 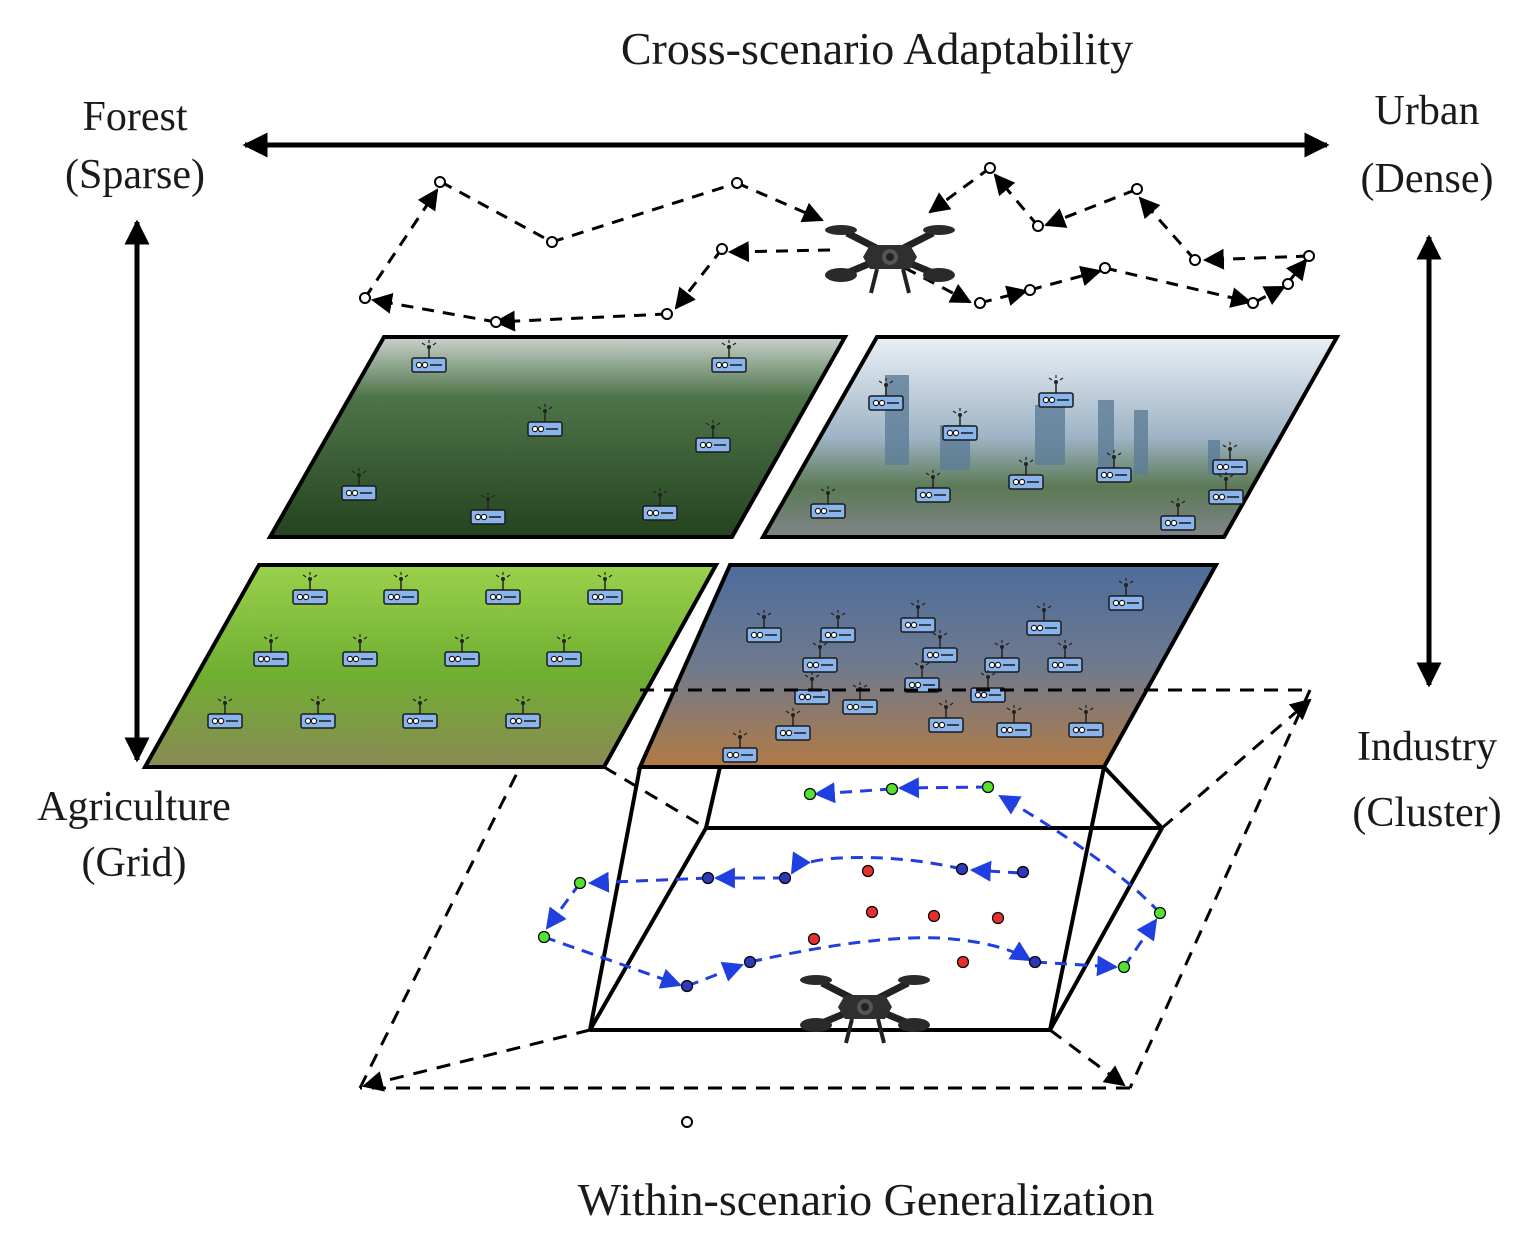 I want to click on top-title: Cross-scenario Adaptability, so click(x=877, y=48).